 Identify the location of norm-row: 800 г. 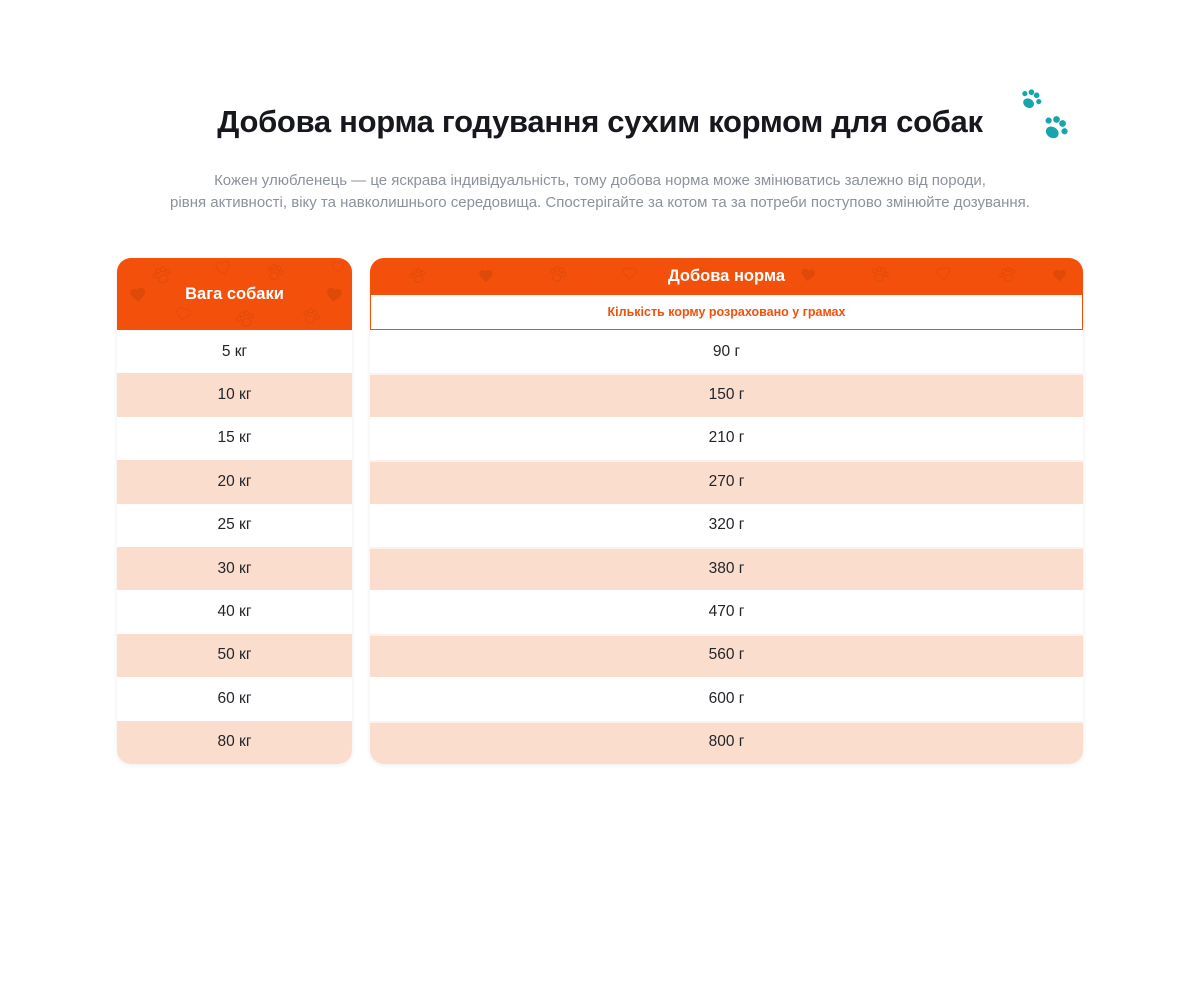
(726, 742).